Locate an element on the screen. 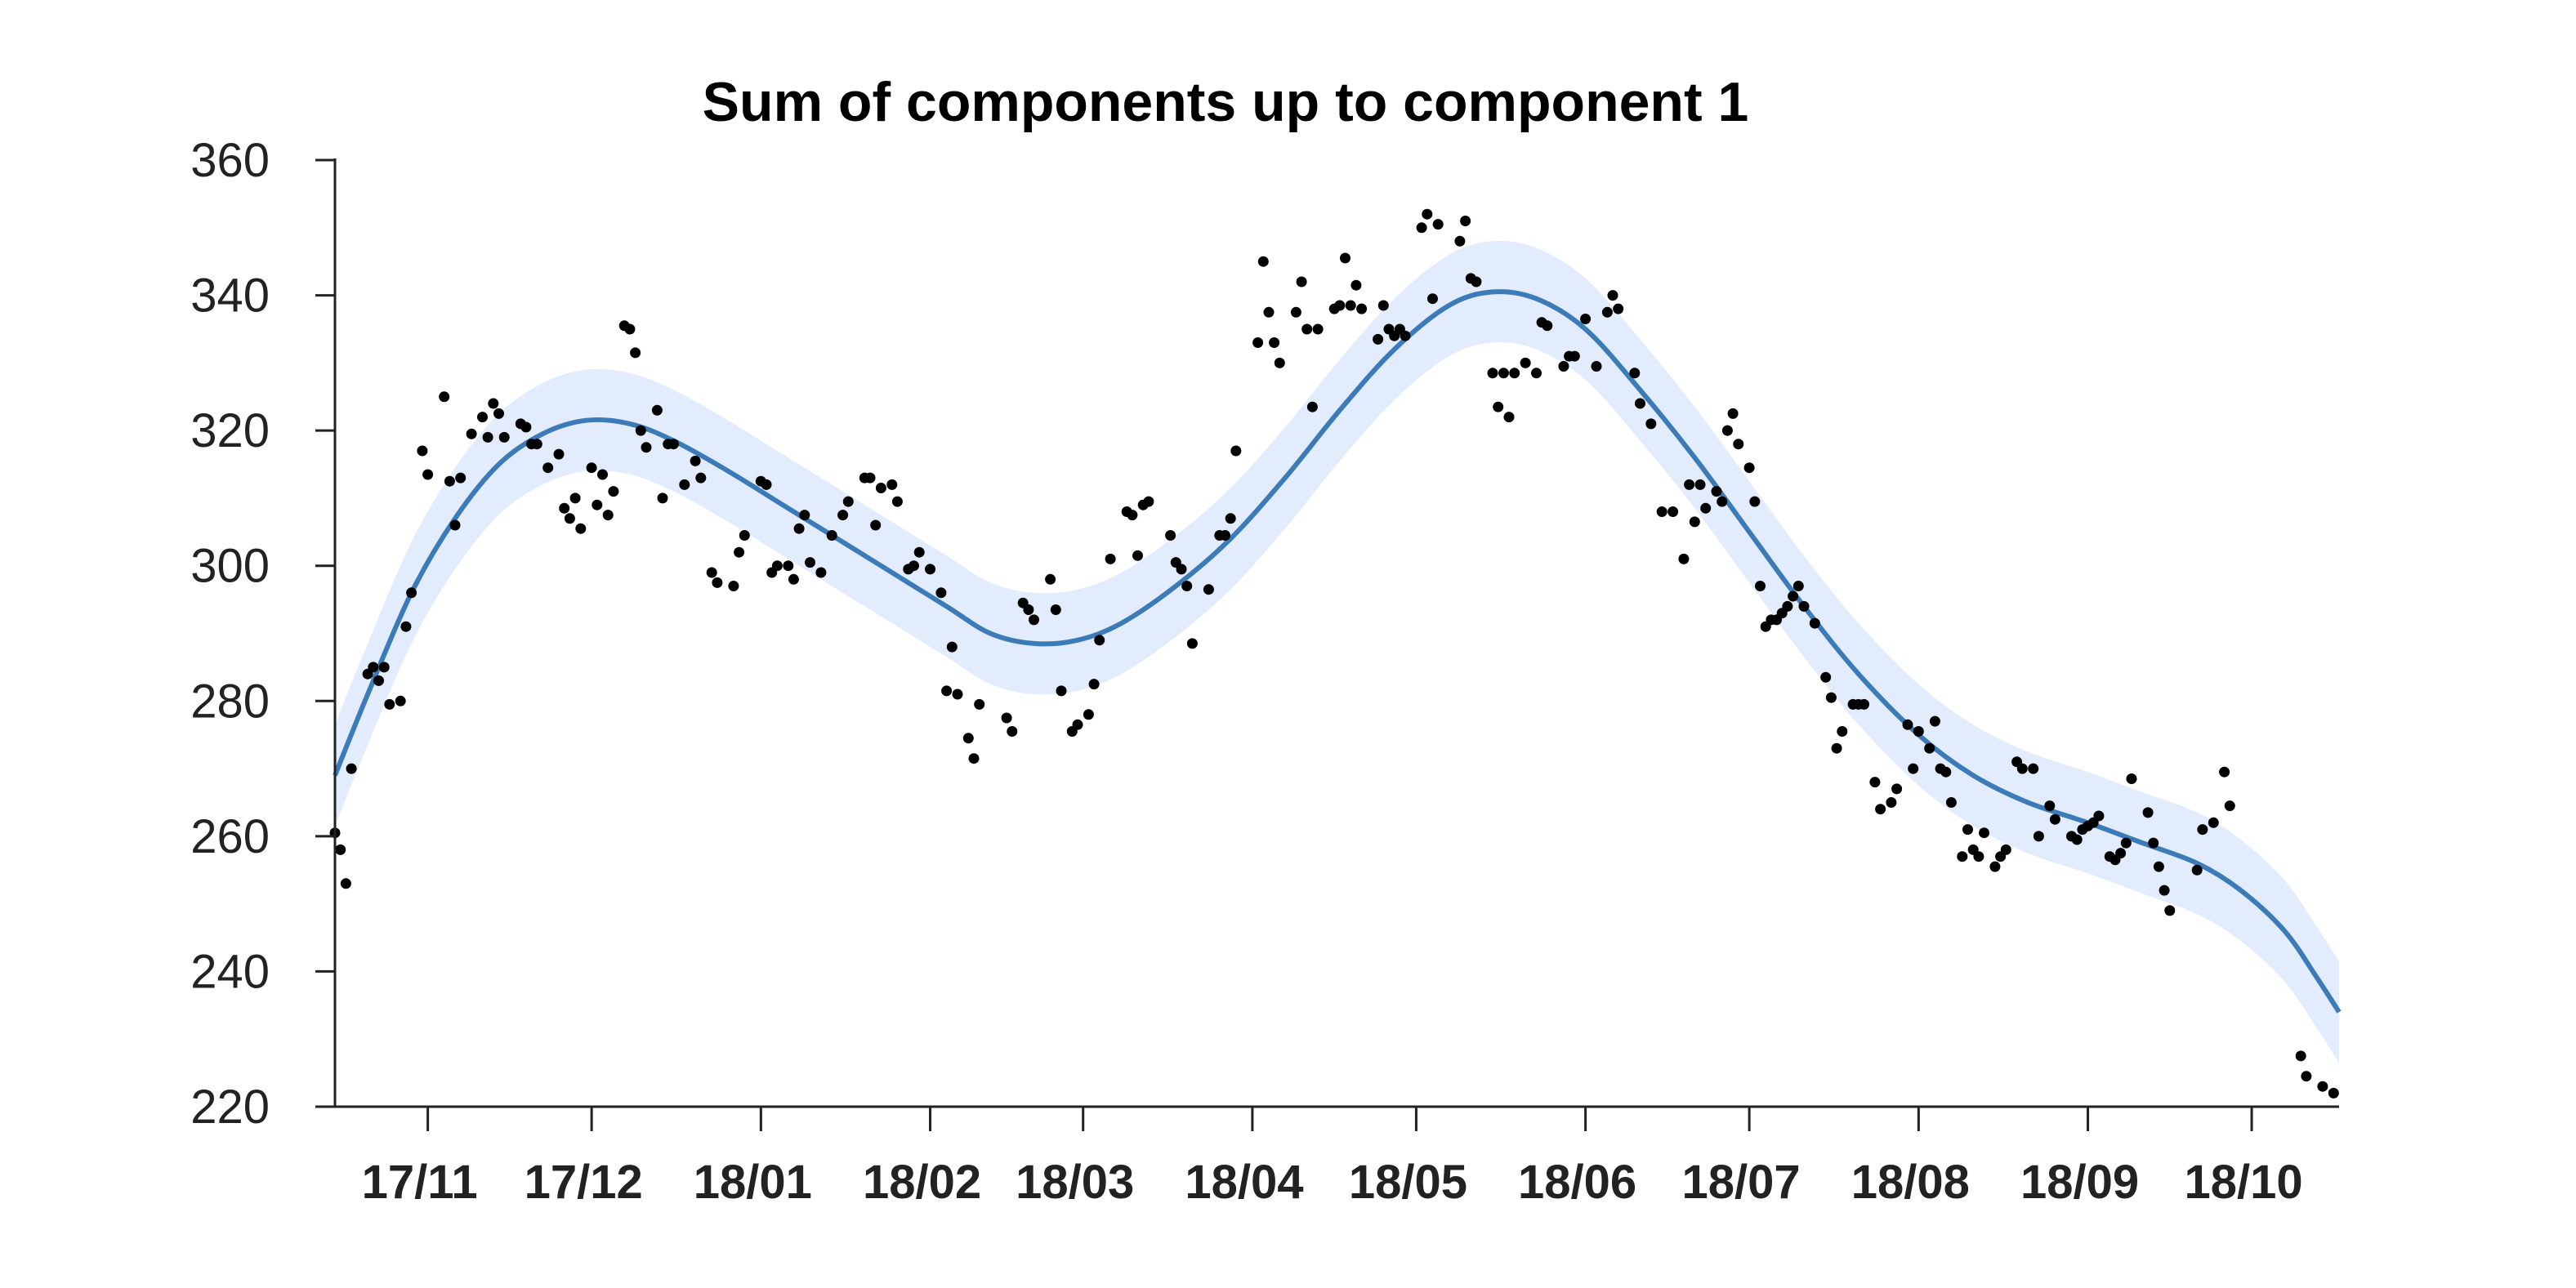  x-tick-label: 18/06 is located at coordinates (1577, 1182).